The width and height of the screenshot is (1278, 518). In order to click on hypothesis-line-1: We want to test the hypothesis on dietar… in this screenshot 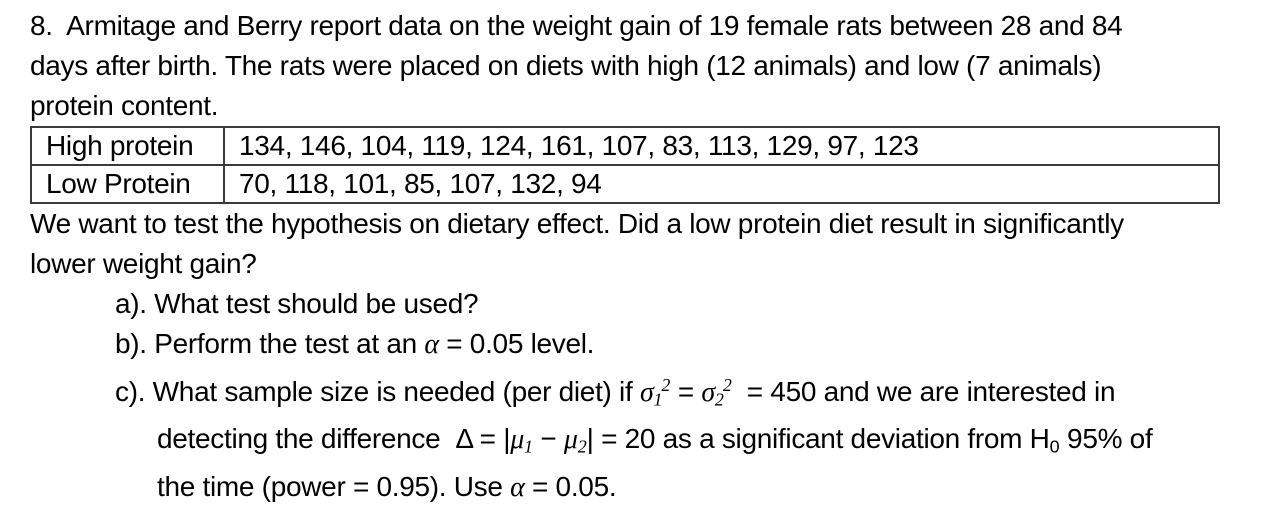, I will do `click(577, 223)`.